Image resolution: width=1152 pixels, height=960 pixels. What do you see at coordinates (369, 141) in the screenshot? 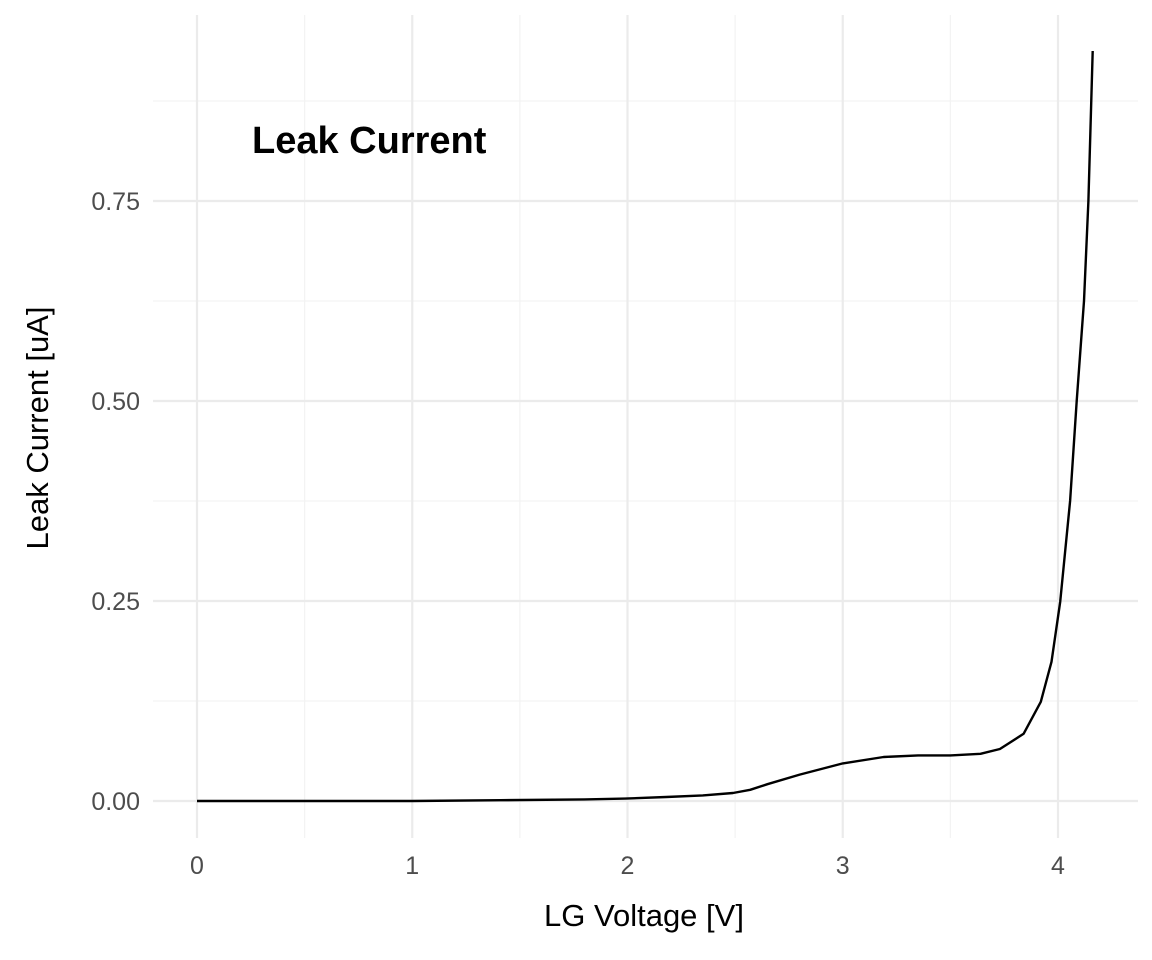
I see `chart-annotation: Leak Current` at bounding box center [369, 141].